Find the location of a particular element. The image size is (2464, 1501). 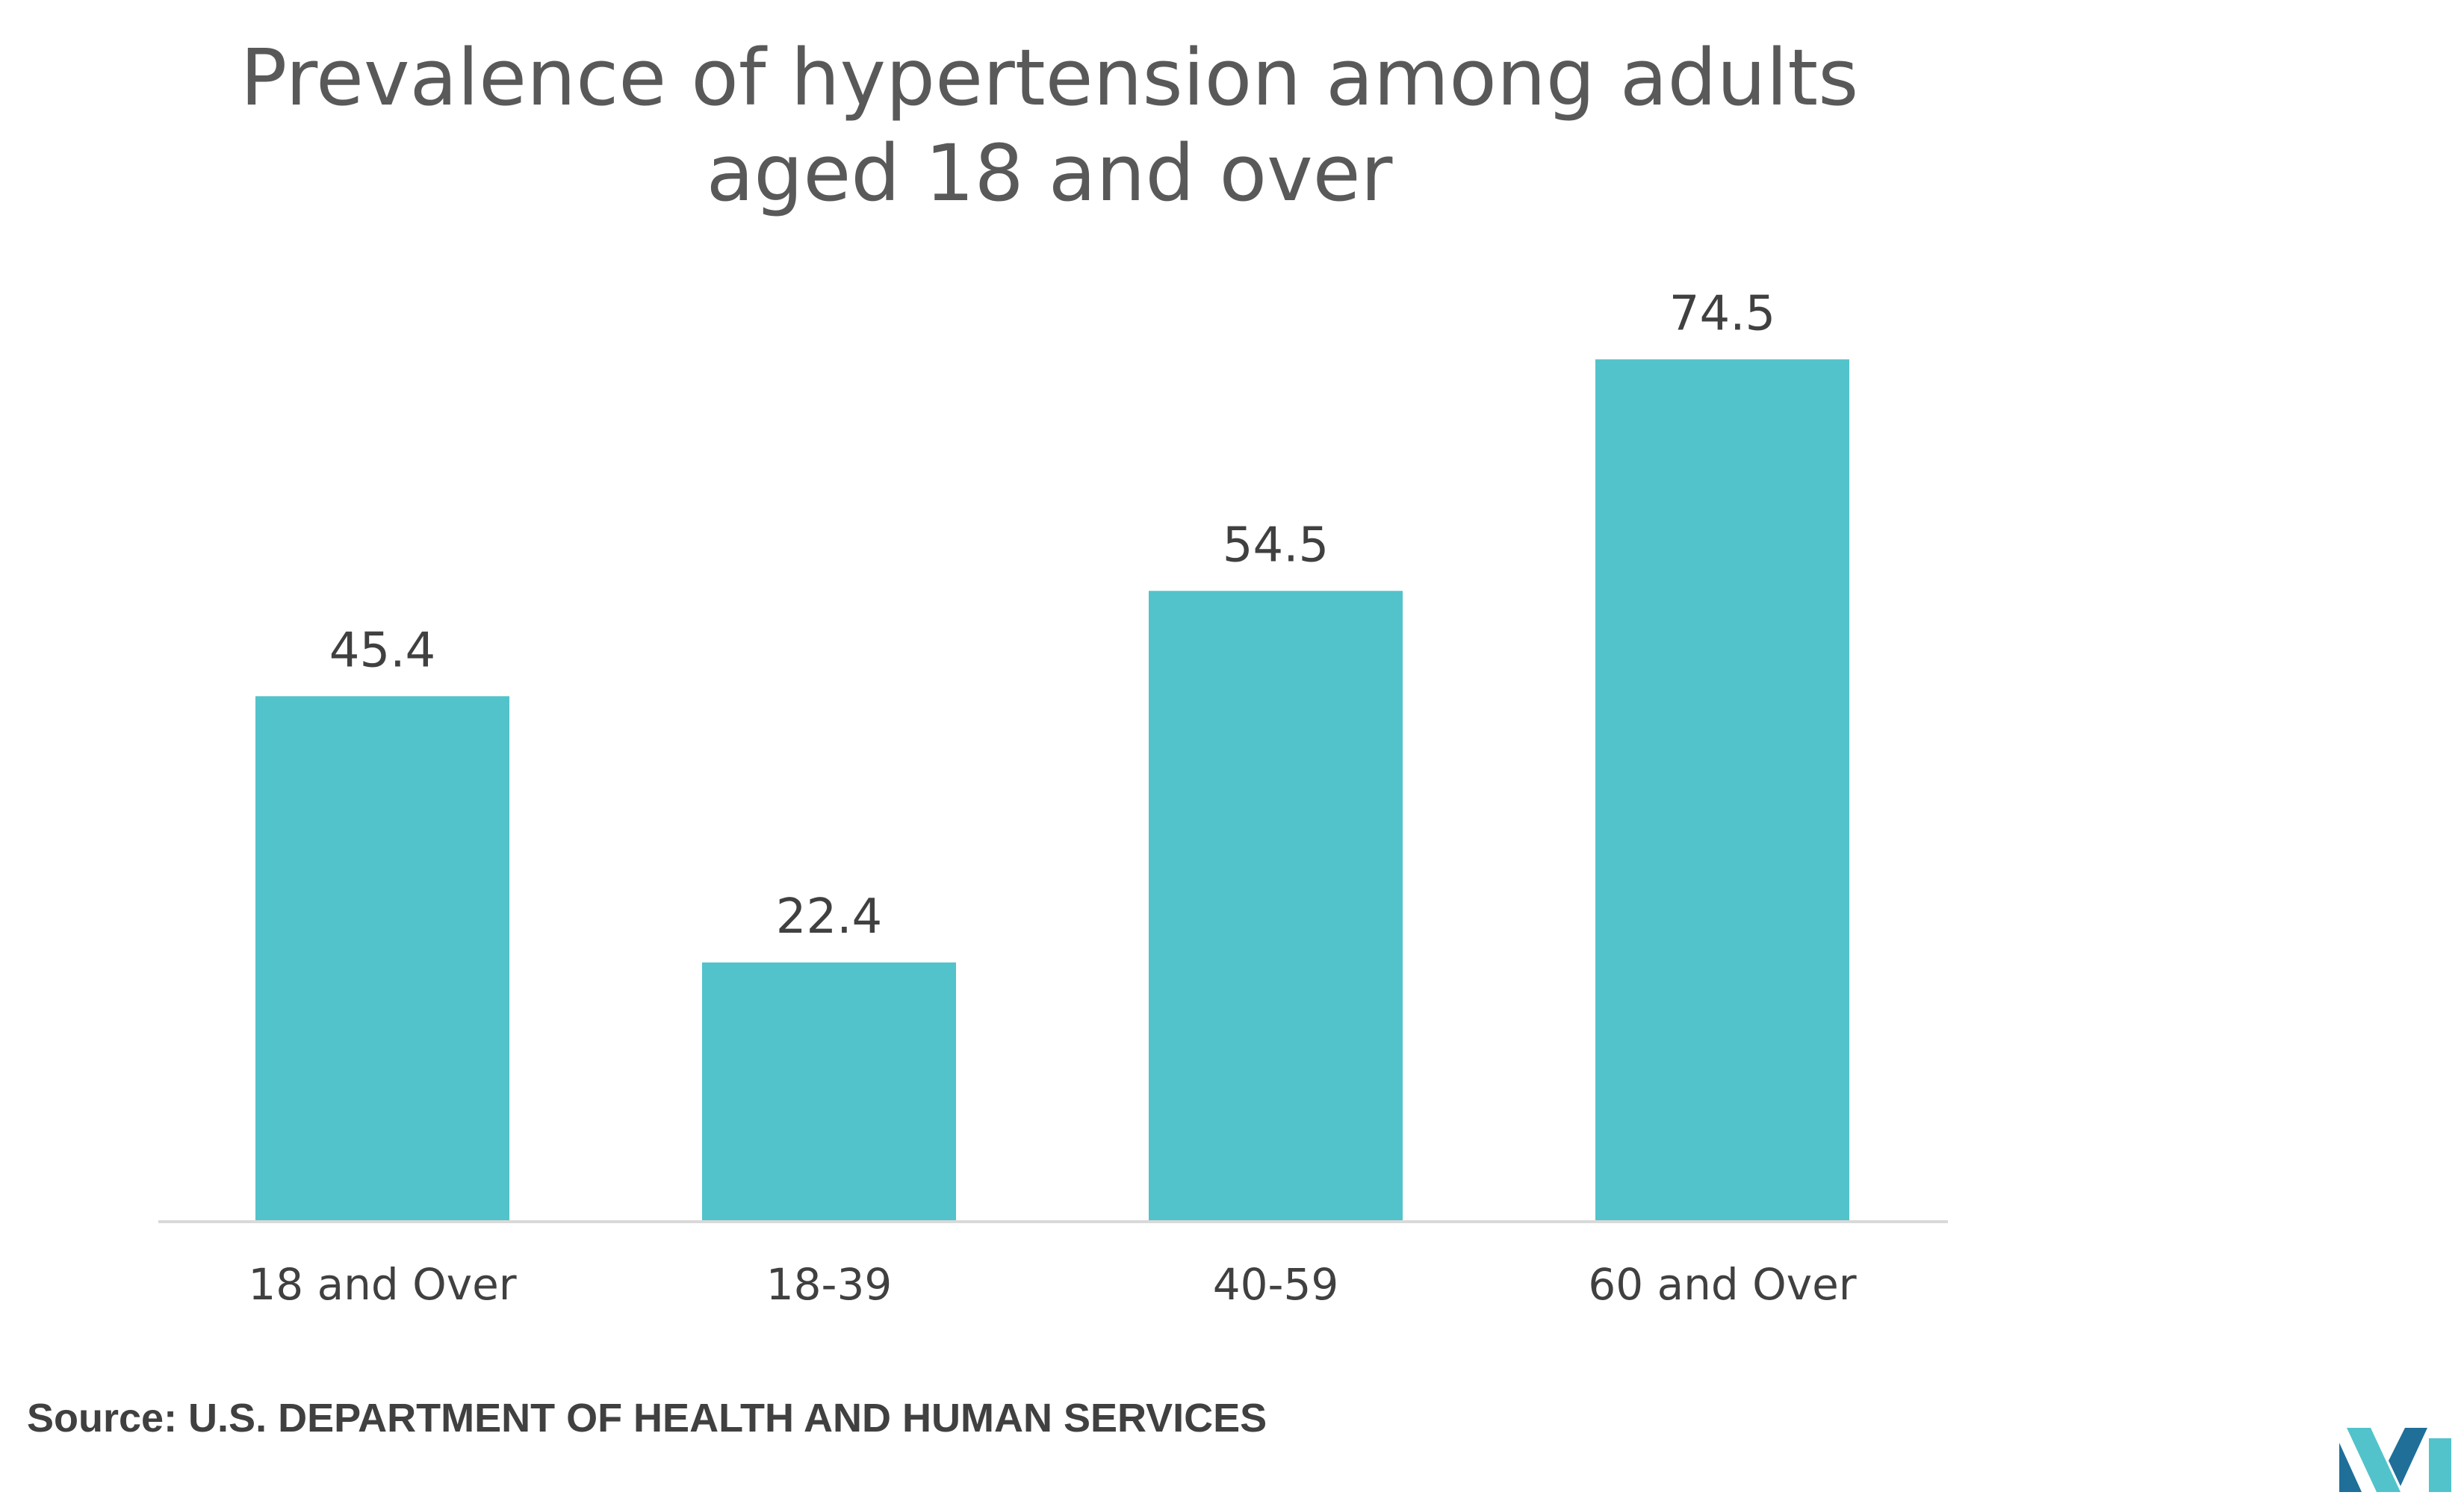

x-tick-label-2: 18-39 is located at coordinates (829, 1284).